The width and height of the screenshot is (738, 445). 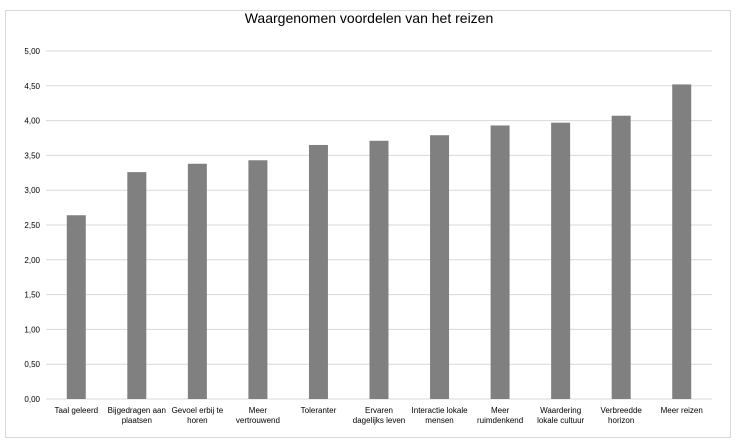 I want to click on x-tick-label: Meer ruimdenkend, so click(x=500, y=415).